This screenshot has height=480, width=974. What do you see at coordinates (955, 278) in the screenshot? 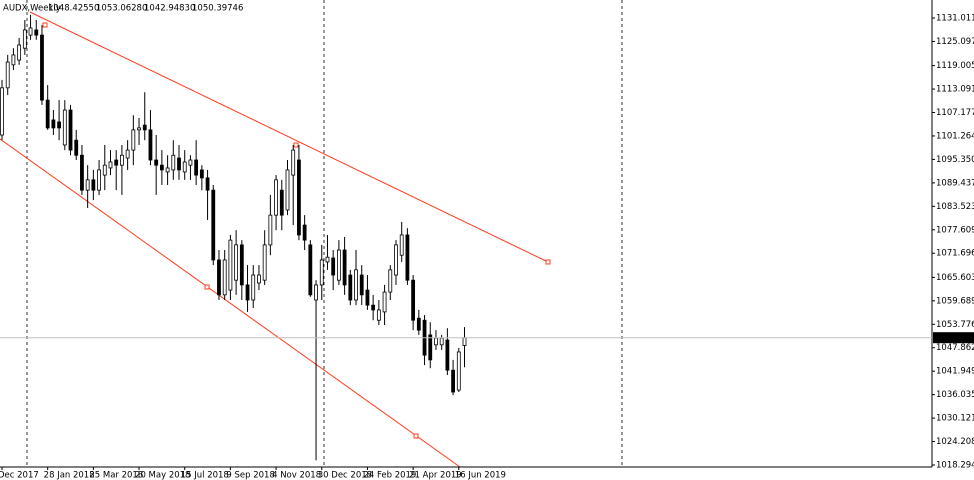
I see `y-tick-label: 1065.60340` at bounding box center [955, 278].